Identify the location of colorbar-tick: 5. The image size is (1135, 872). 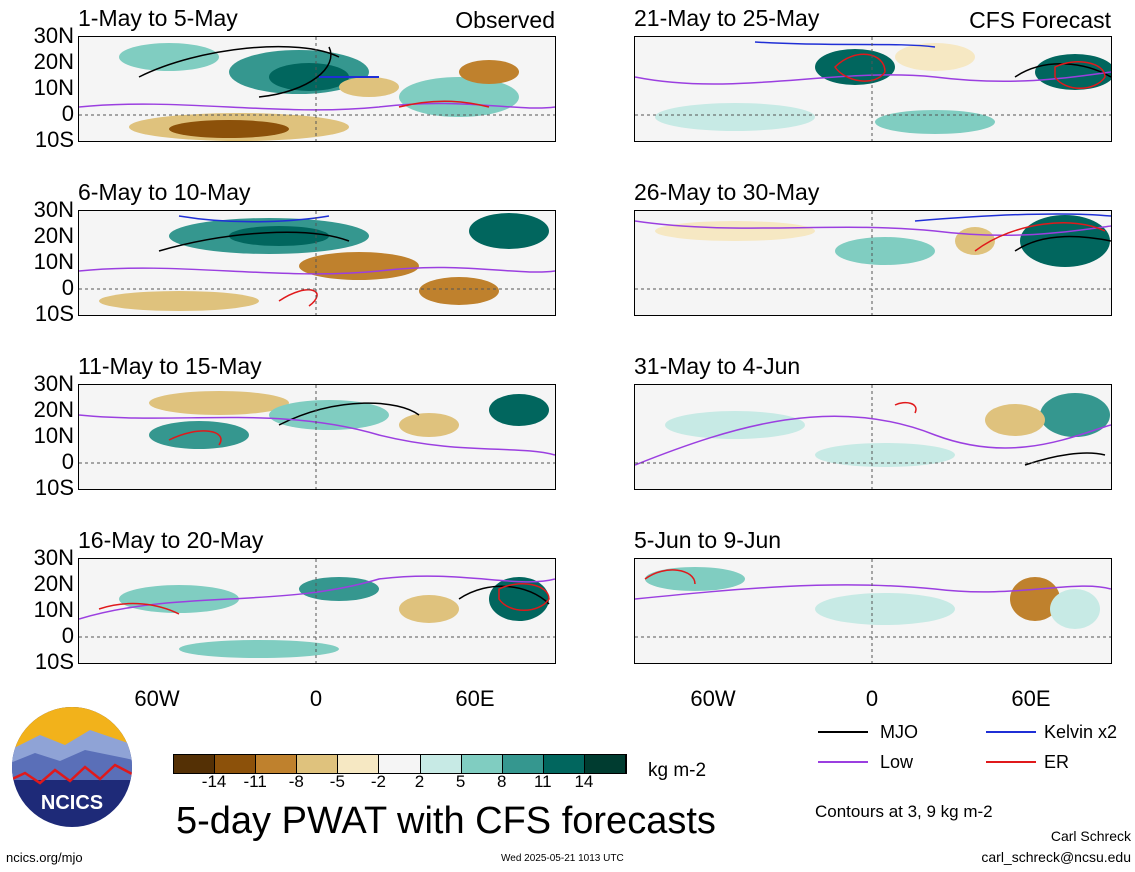
(460, 781).